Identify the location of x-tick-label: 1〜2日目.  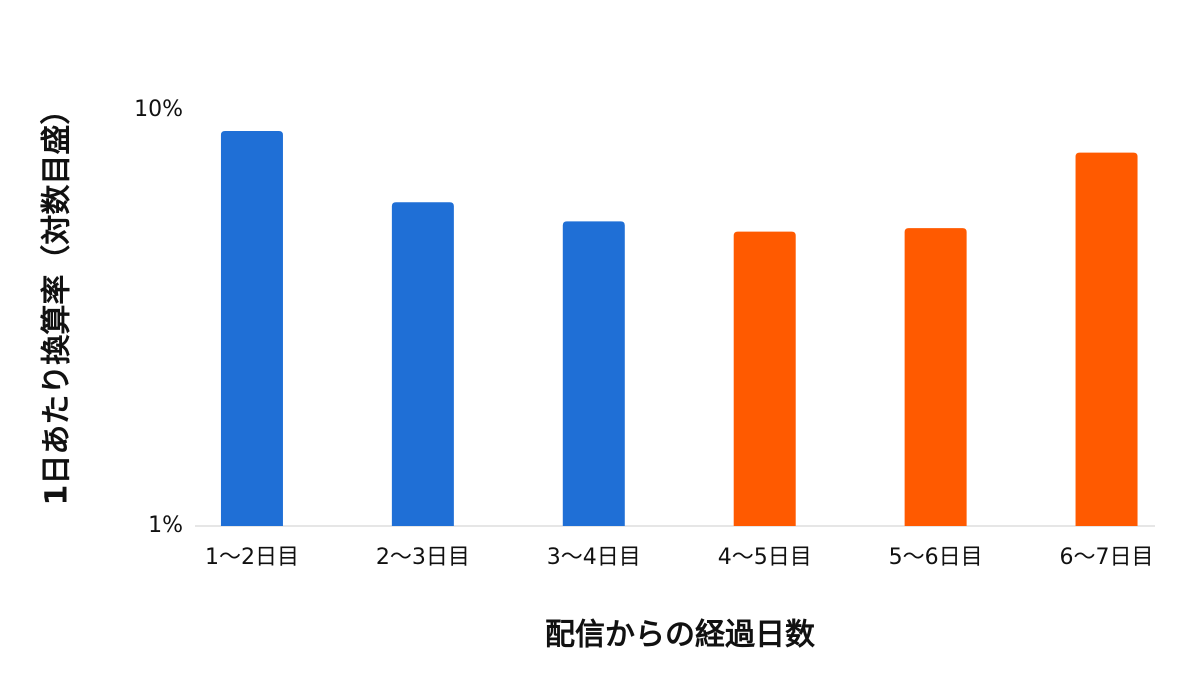
(252, 557).